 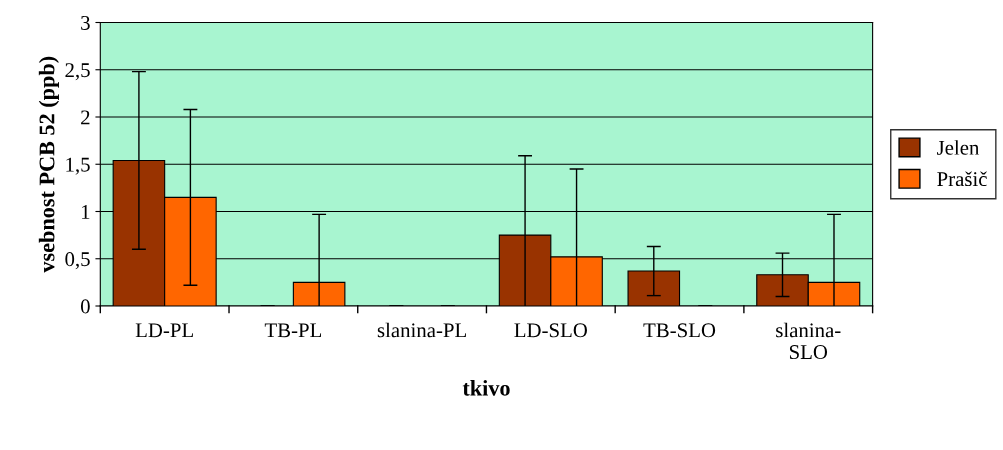 I want to click on x-tick-label: slanina-PL, so click(x=421, y=330).